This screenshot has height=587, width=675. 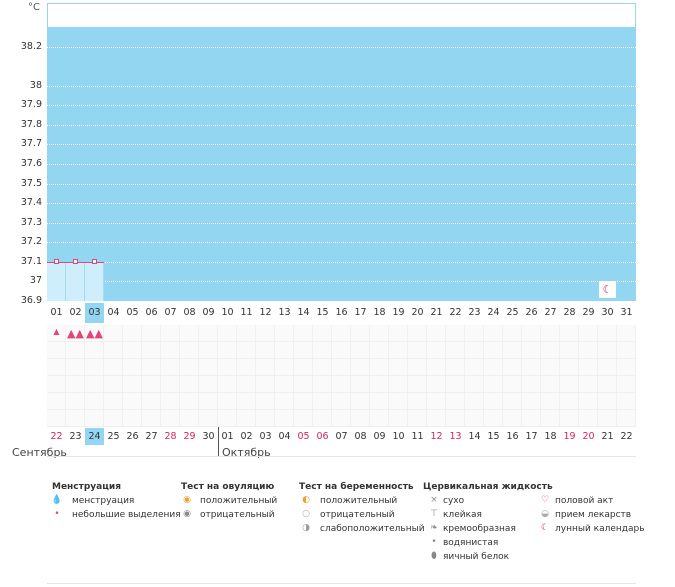 What do you see at coordinates (379, 436) in the screenshot?
I see `calendar-date: 09` at bounding box center [379, 436].